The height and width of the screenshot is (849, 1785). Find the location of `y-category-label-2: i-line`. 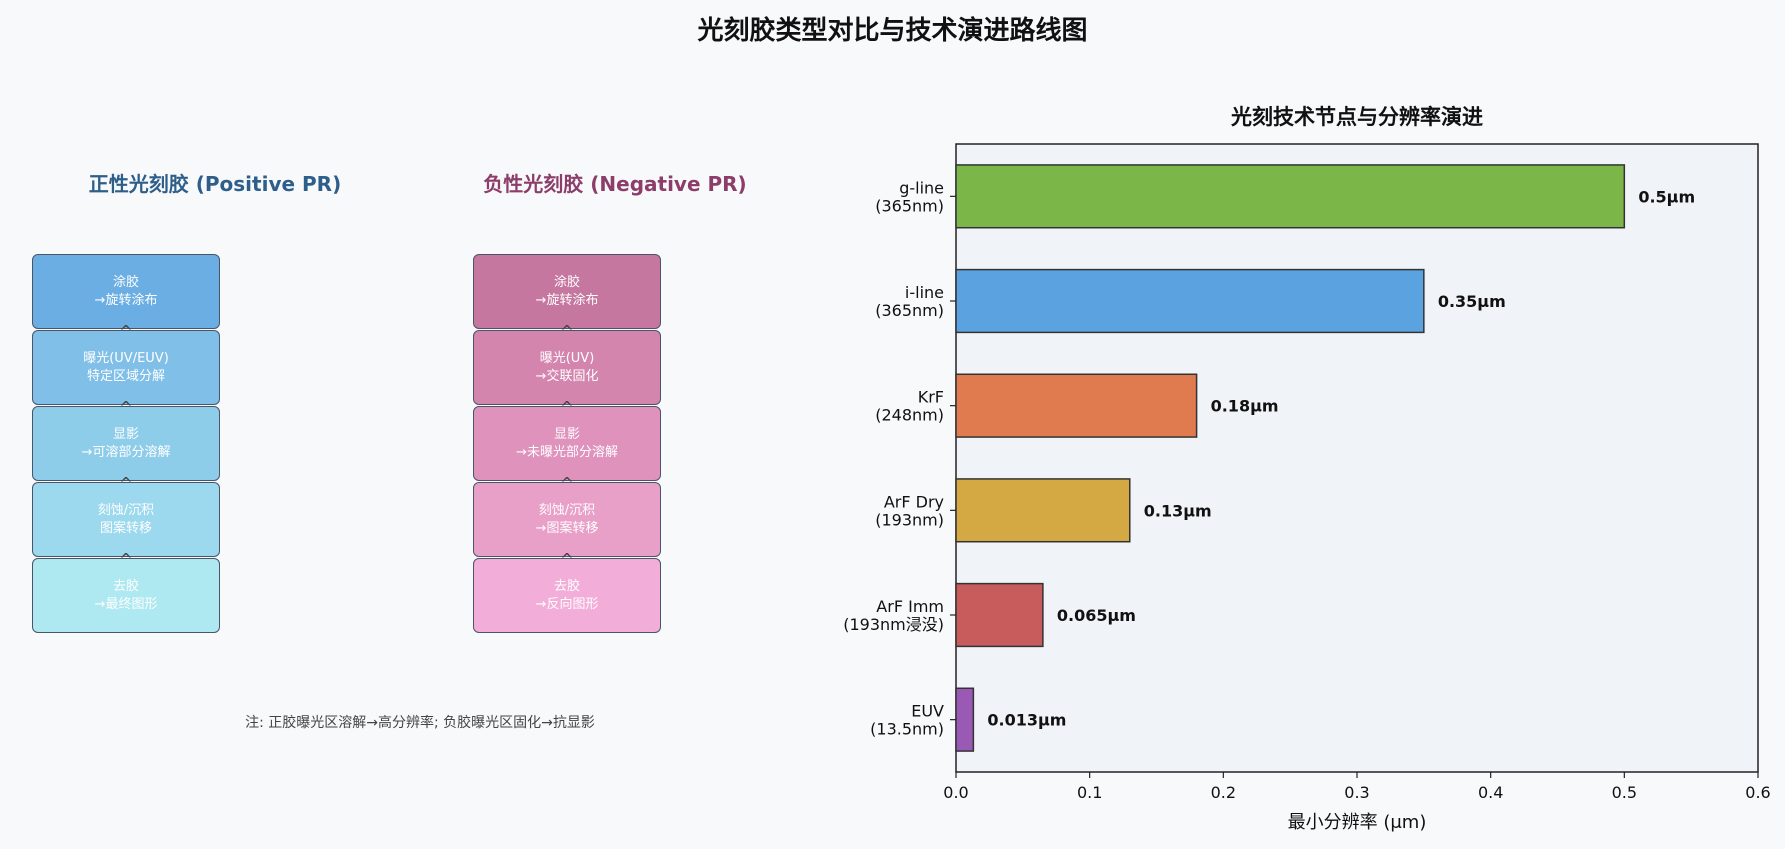

y-category-label-2: i-line is located at coordinates (924, 292).